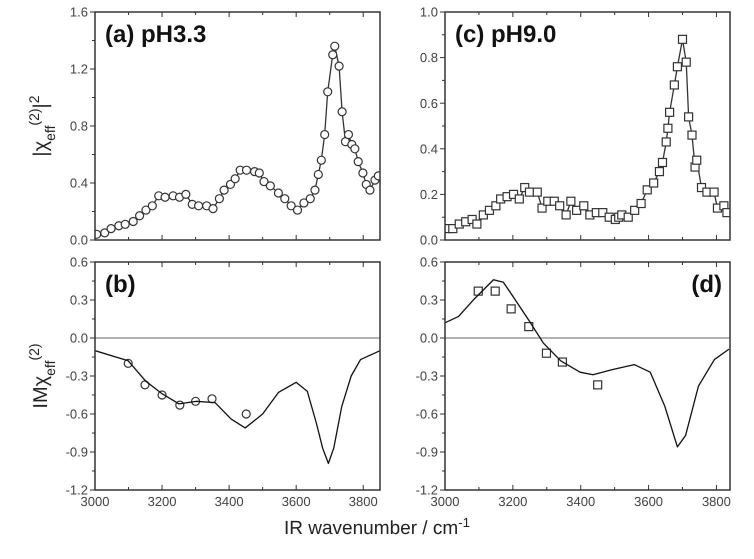 Image resolution: width=754 pixels, height=559 pixels. I want to click on y-tick-label: 1.6, so click(79, 12).